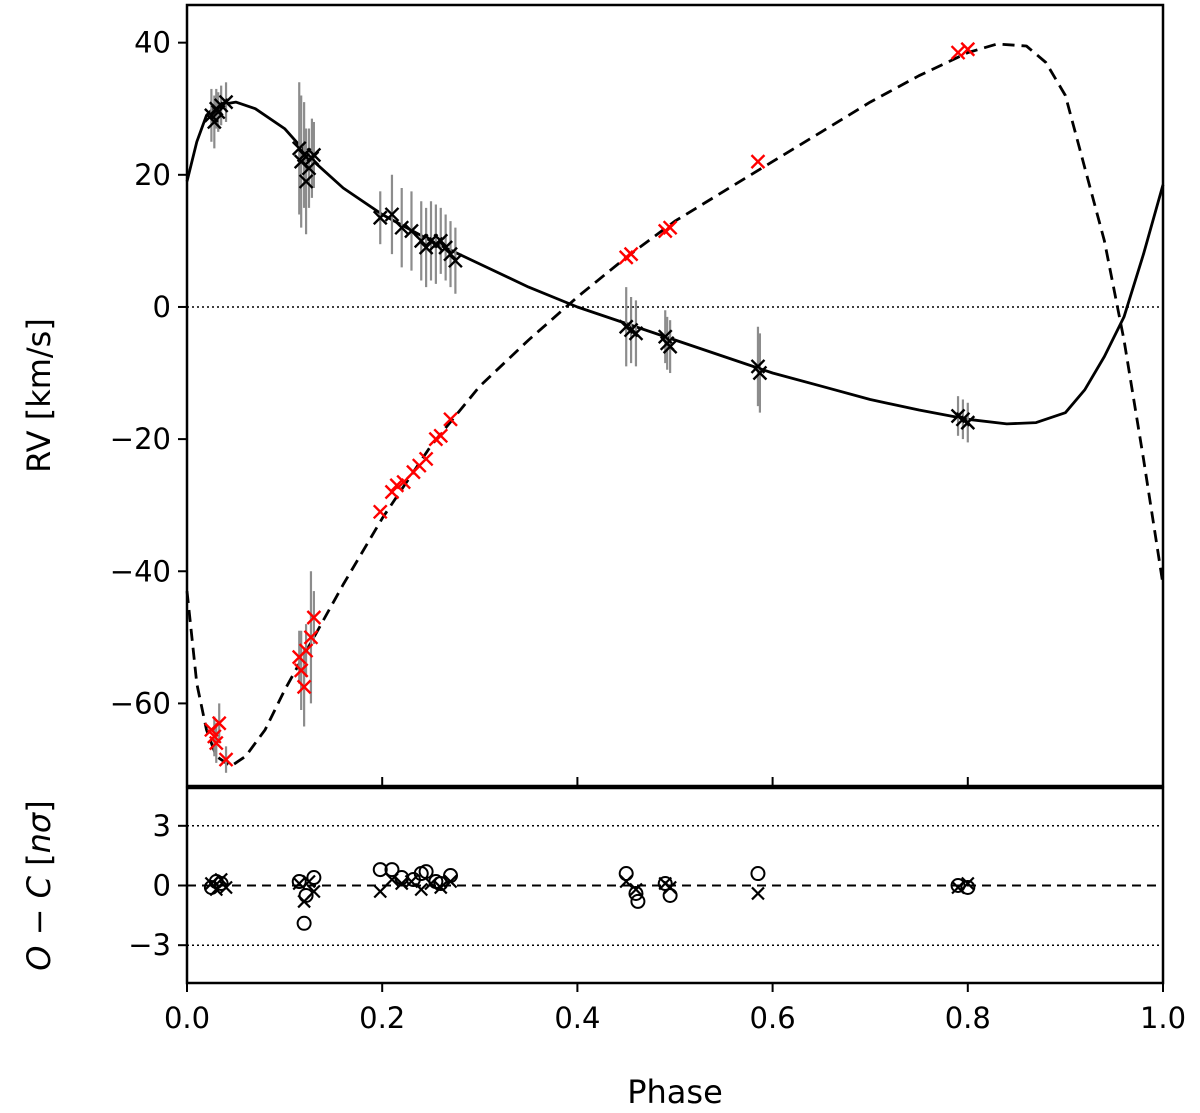 The width and height of the screenshot is (1200, 1113). What do you see at coordinates (39, 832) in the screenshot?
I see `residual-label-part: nσ` at bounding box center [39, 832].